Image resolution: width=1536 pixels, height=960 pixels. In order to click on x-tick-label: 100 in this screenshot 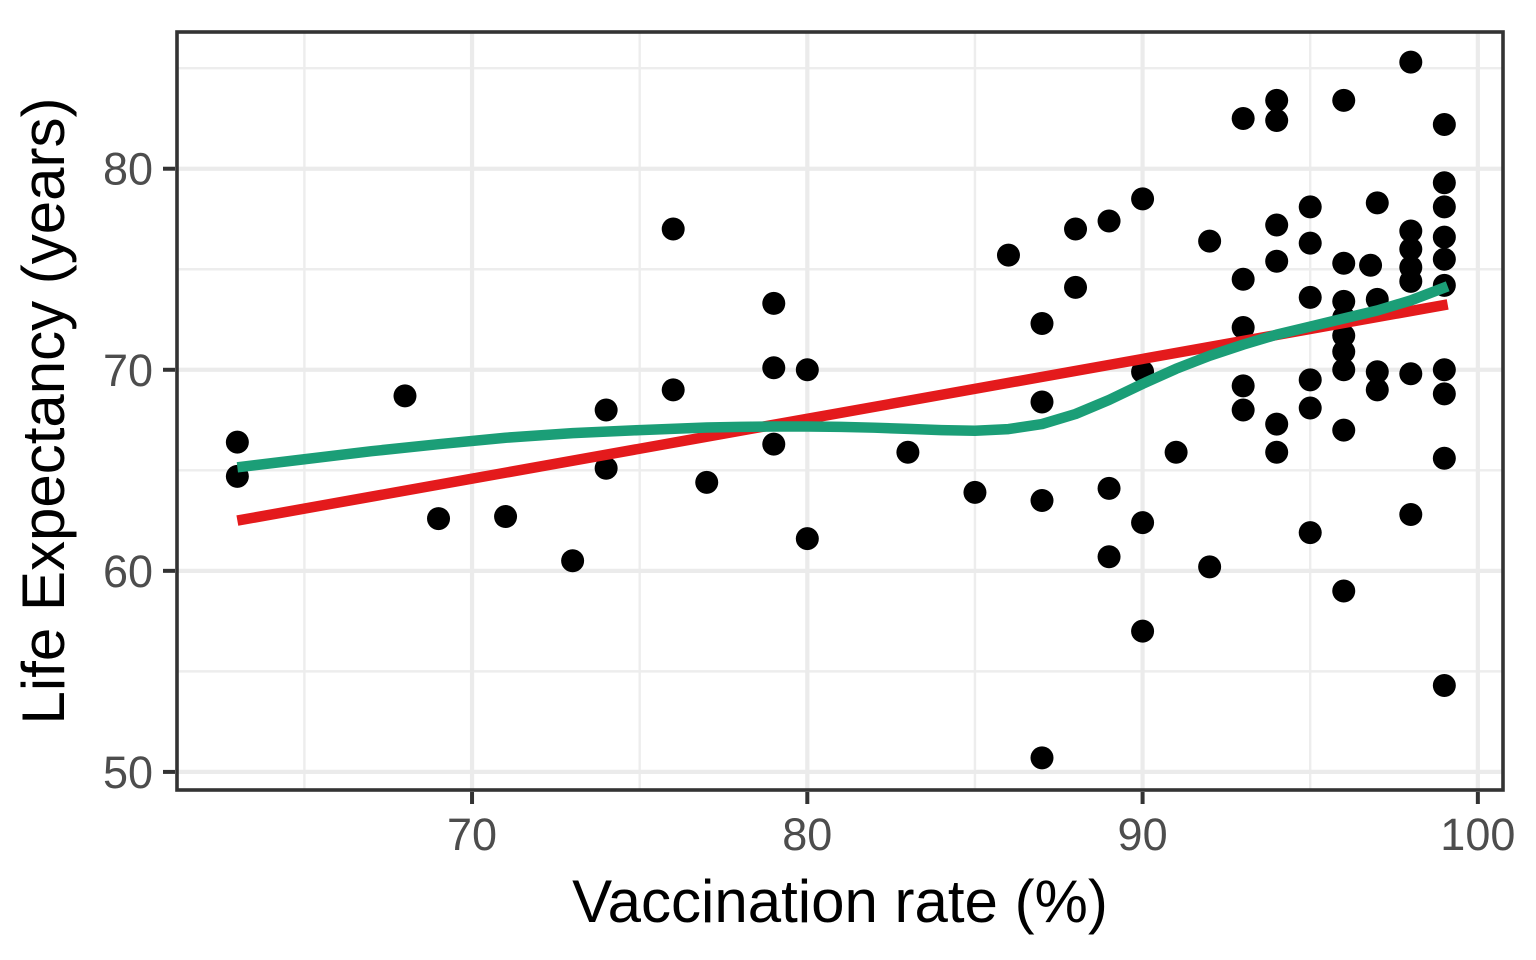, I will do `click(1477, 834)`.